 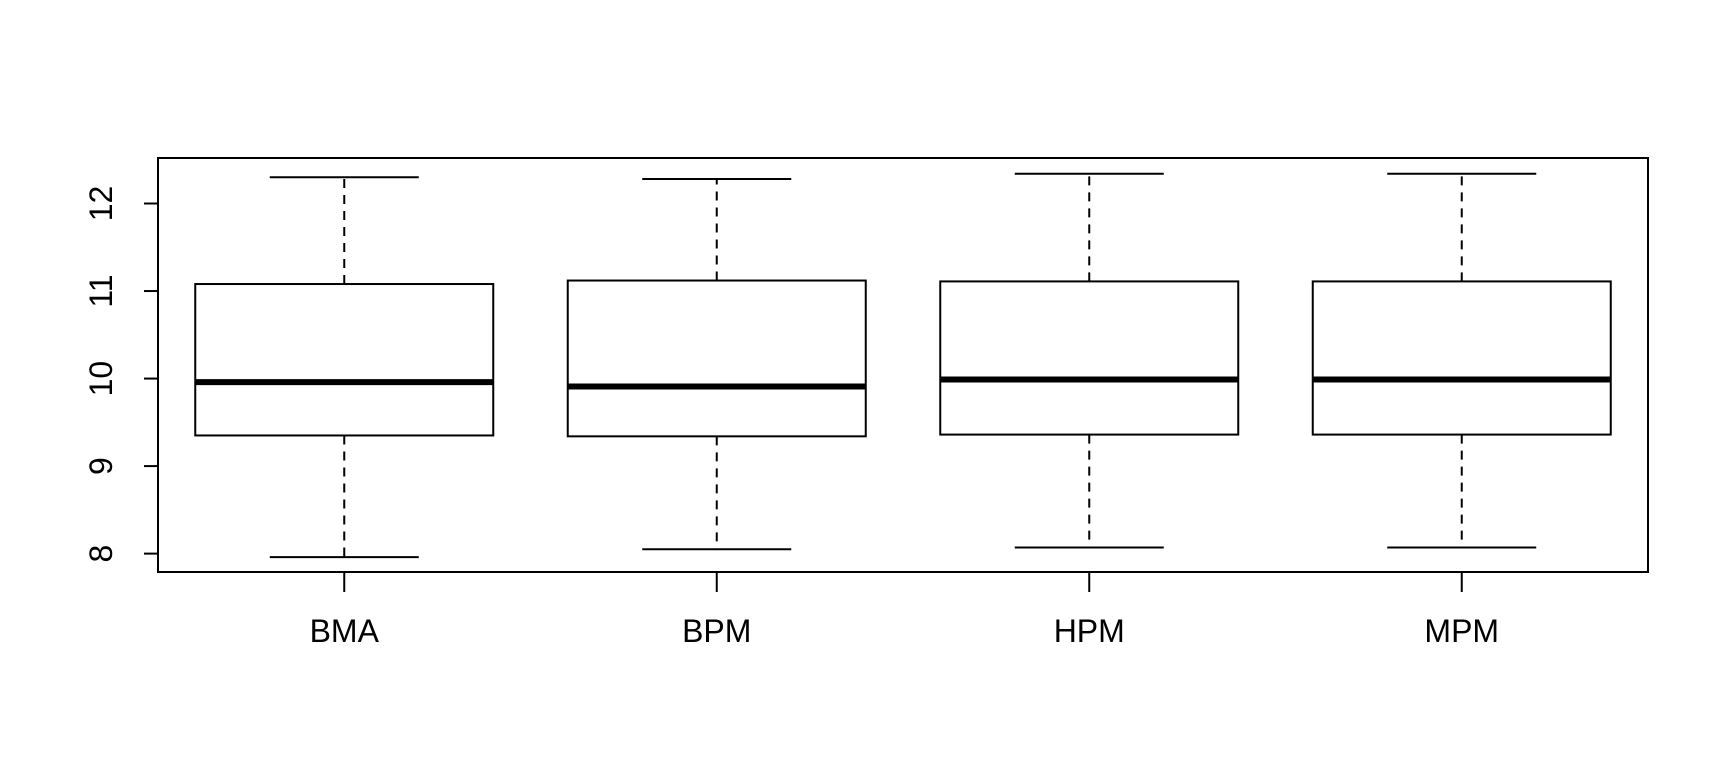 I want to click on y-axis: 8 9 10 11 12, so click(x=120, y=374).